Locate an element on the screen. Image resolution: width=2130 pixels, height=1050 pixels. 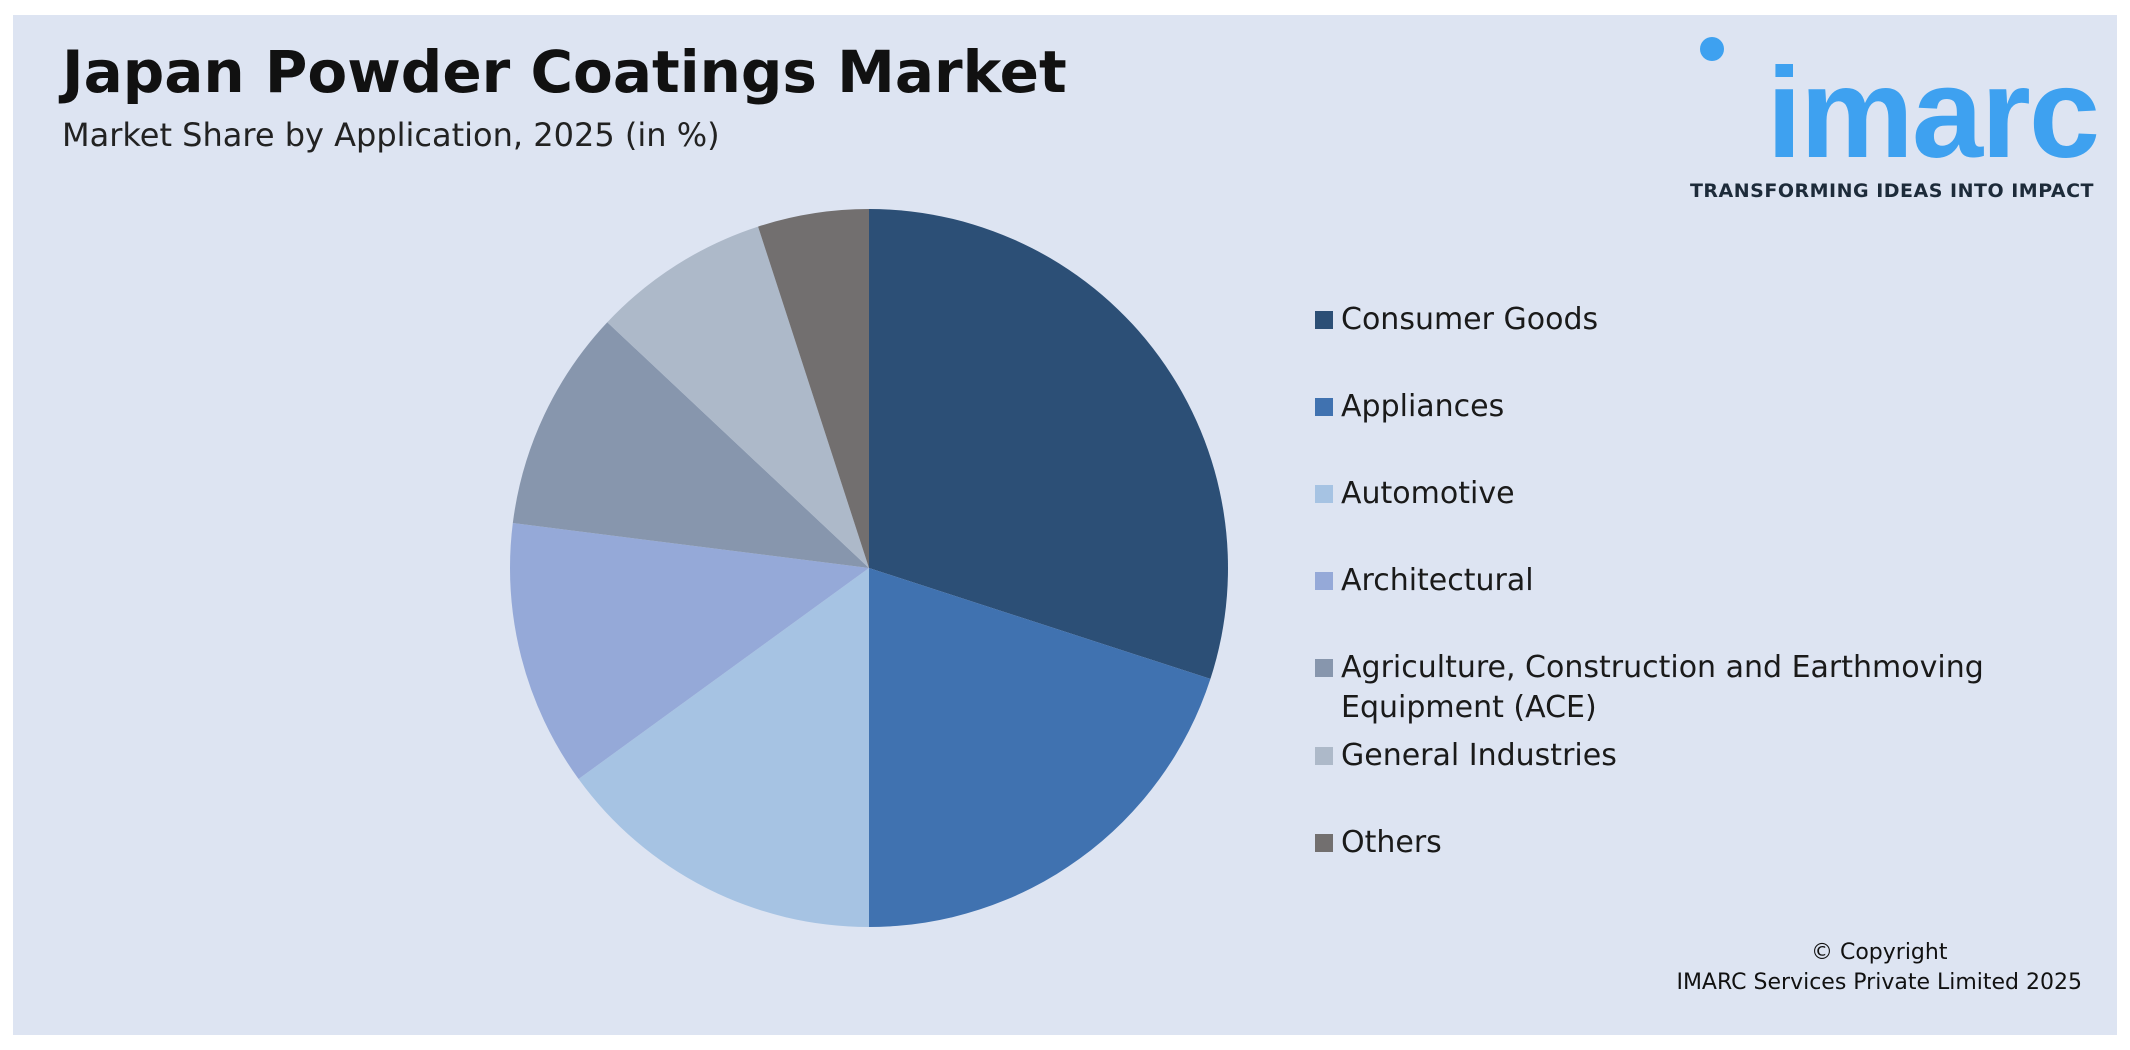
copyright-line: © Copyright is located at coordinates (1879, 952).